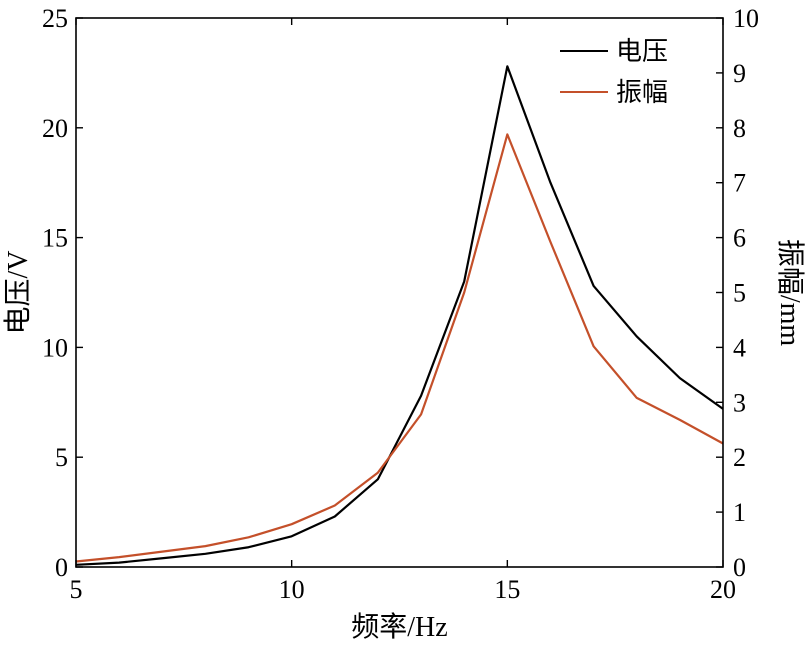 Image resolution: width=807 pixels, height=645 pixels. Describe the element at coordinates (739, 73) in the screenshot. I see `y-right-tick-label: 9` at that location.